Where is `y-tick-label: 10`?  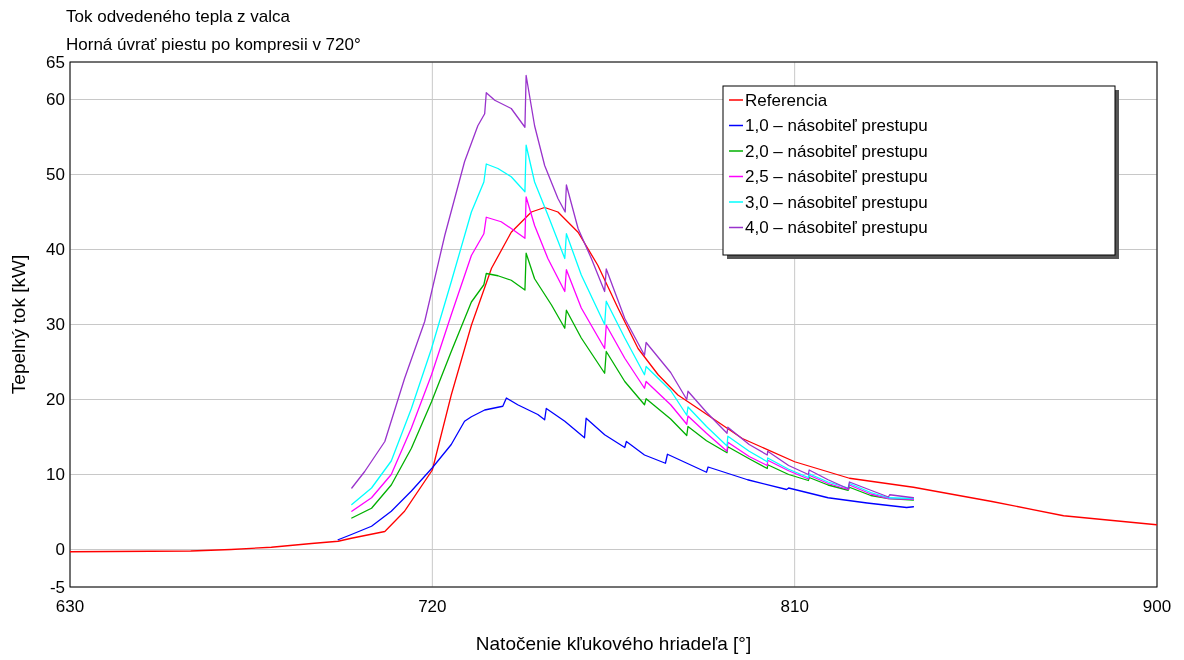 y-tick-label: 10 is located at coordinates (55, 475).